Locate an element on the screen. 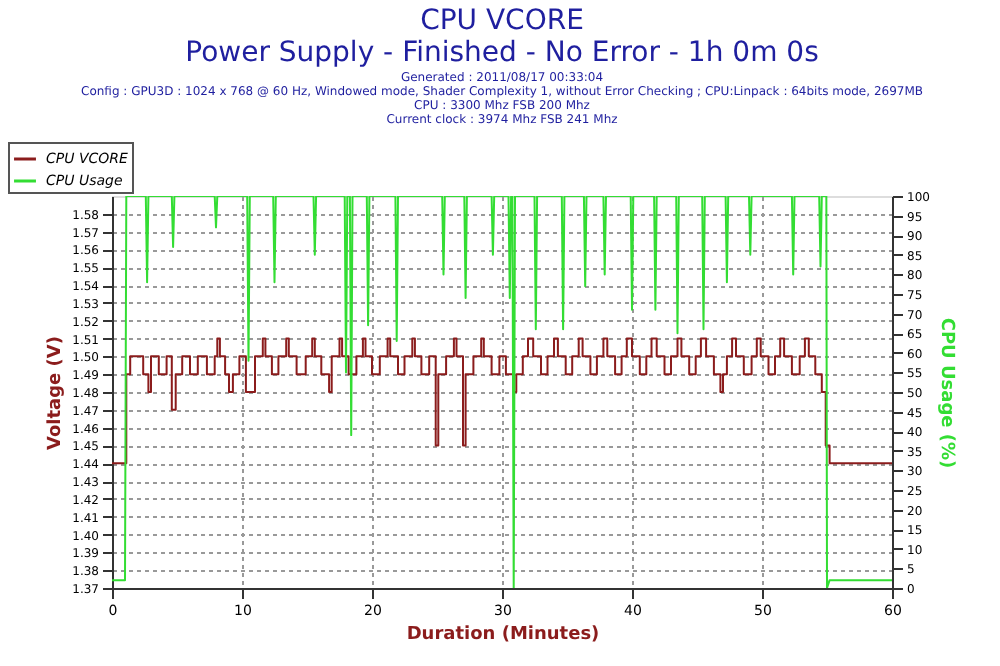 This screenshot has height=666, width=1000. y2-axis-title: CPU Usage (%) is located at coordinates (945, 393).